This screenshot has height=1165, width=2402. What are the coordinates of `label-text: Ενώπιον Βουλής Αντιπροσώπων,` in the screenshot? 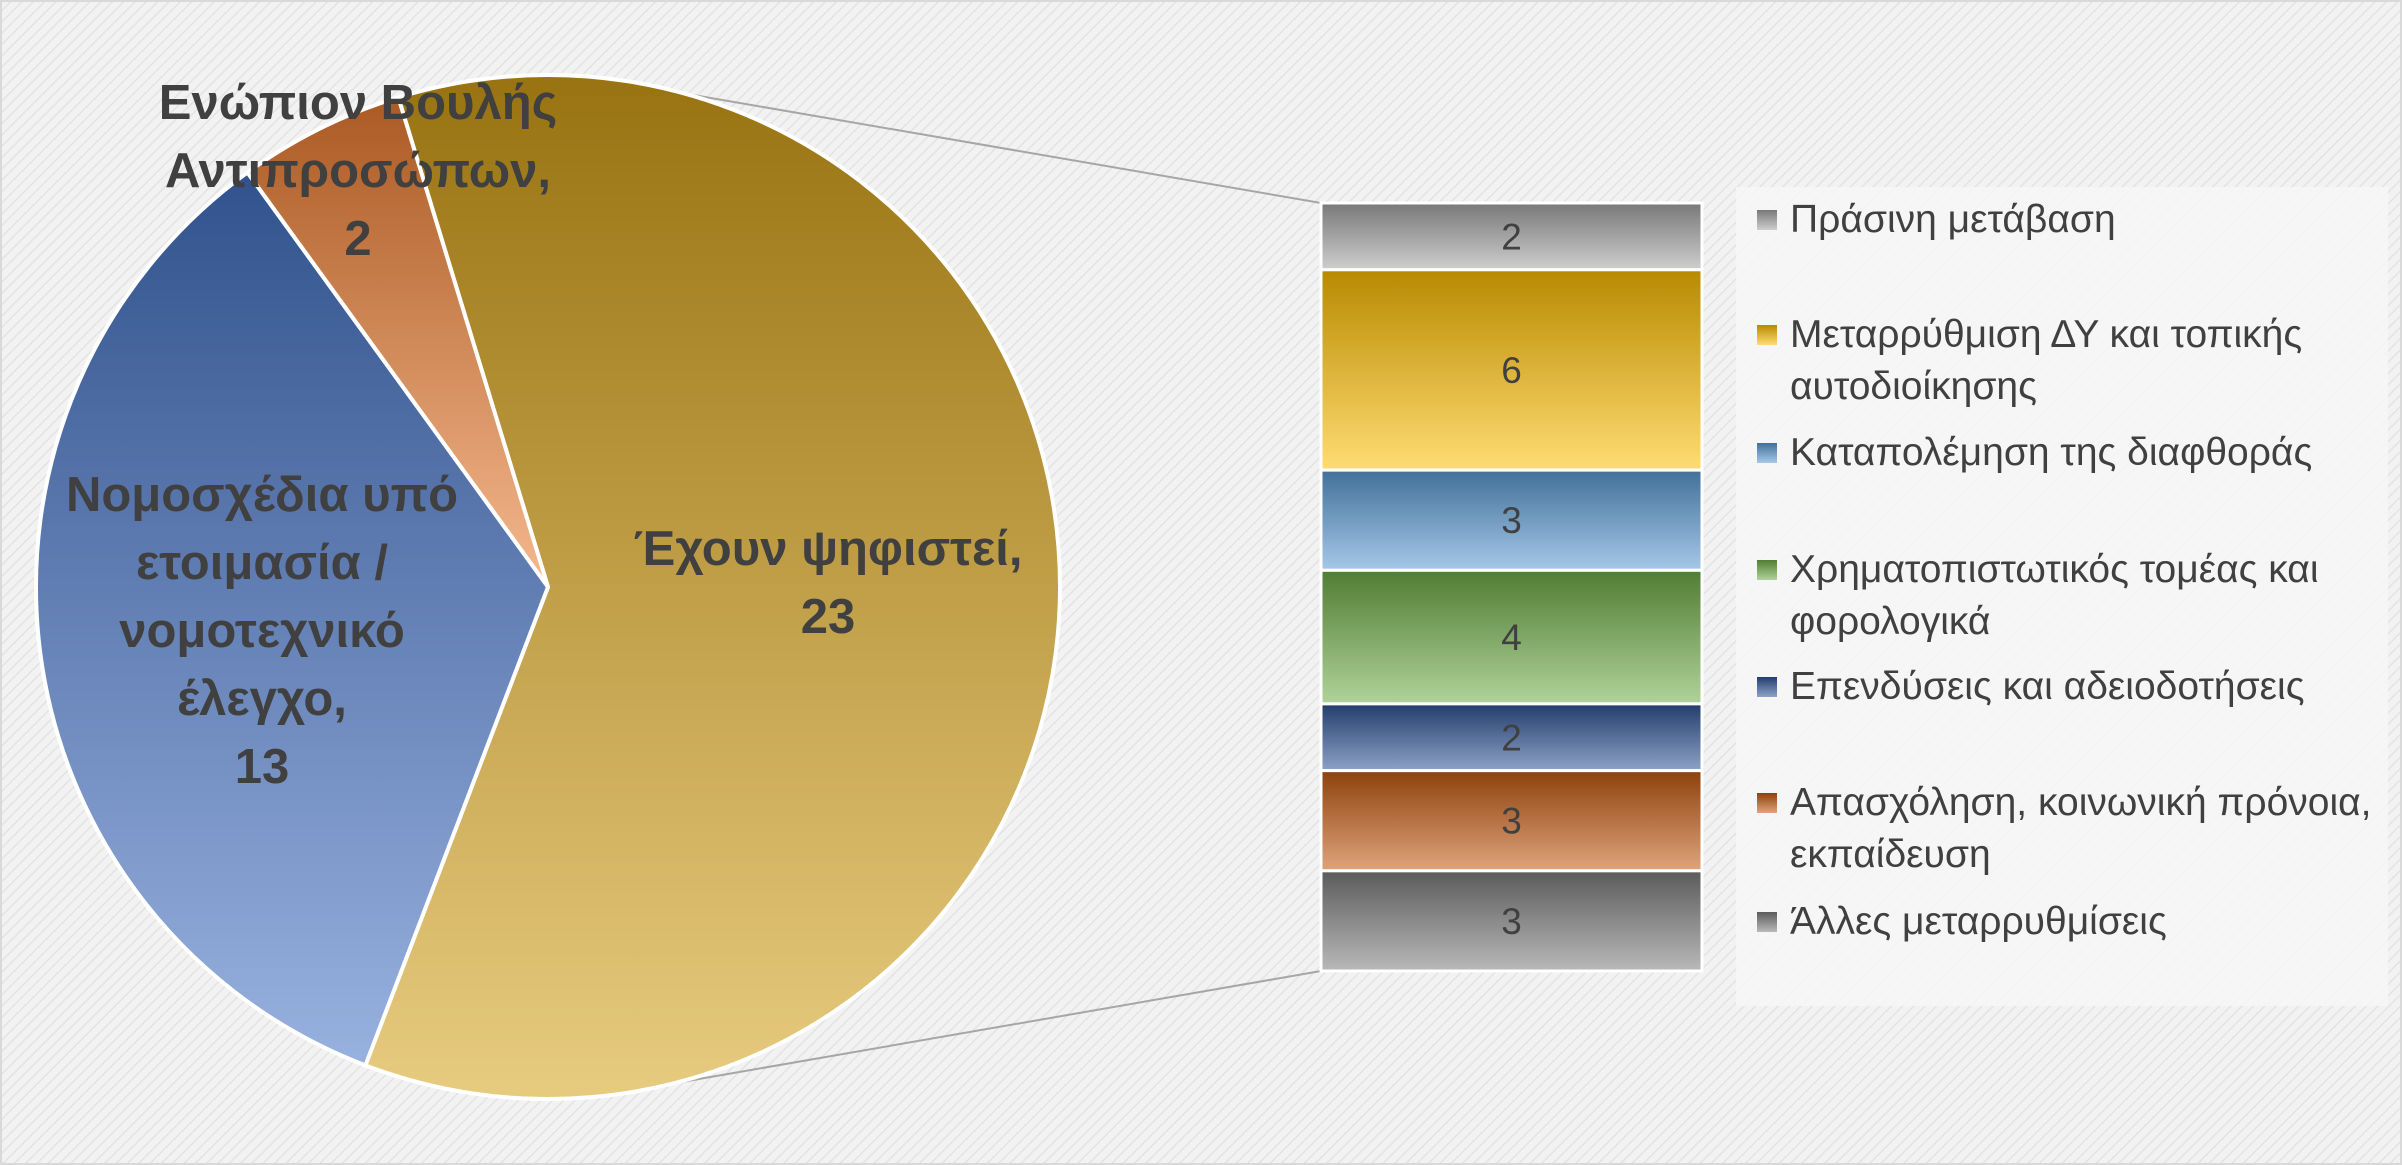 It's located at (358, 137).